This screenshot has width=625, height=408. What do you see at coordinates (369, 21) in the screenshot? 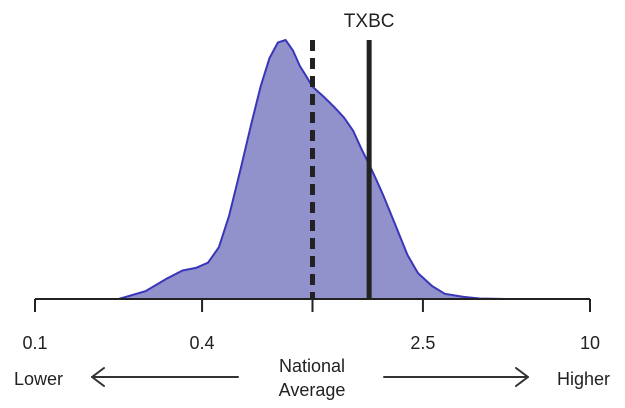
I see `txbc-marker-label: TXBC` at bounding box center [369, 21].